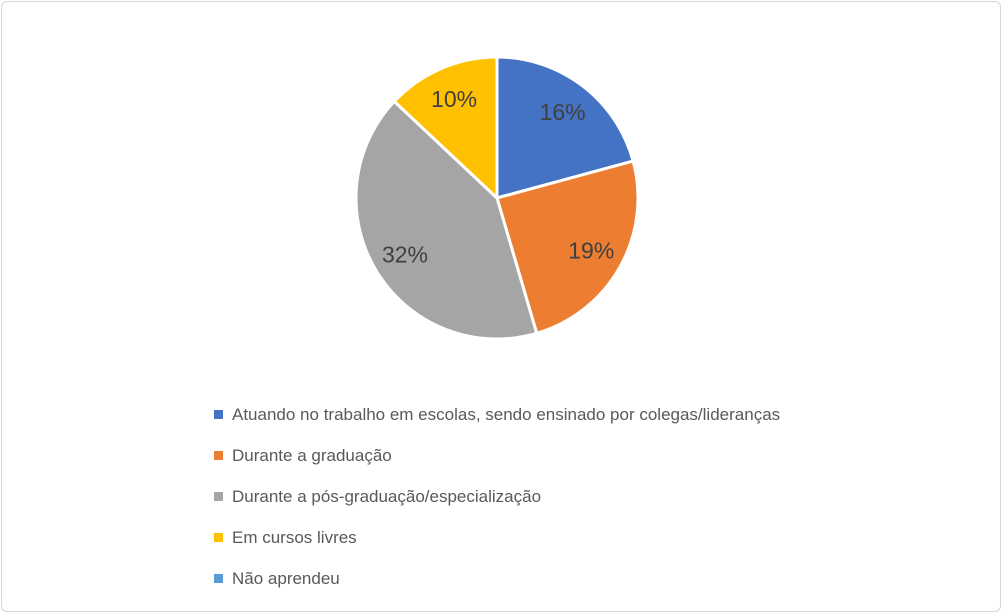 The image size is (1002, 613). I want to click on slice-data-label: 10%, so click(454, 99).